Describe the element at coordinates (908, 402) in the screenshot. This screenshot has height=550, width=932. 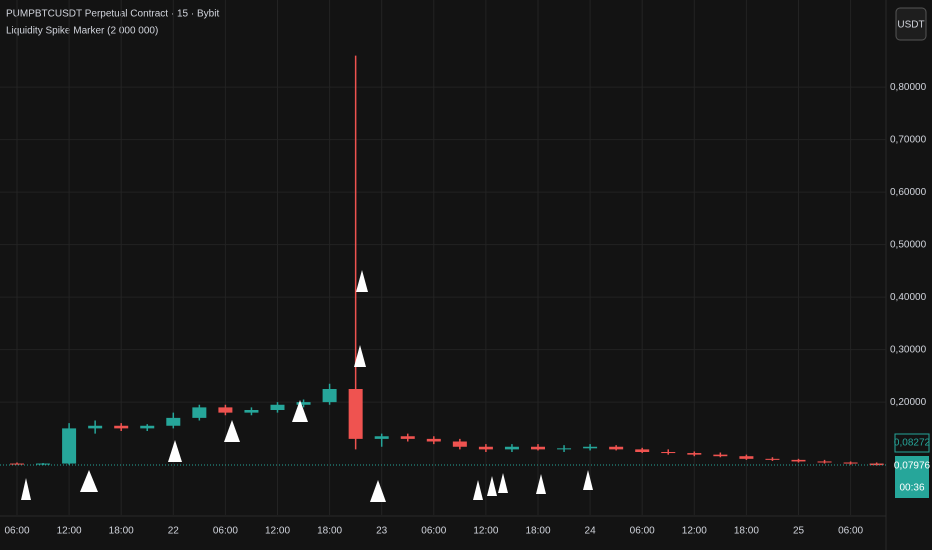
I see `y-tick-label: 0,20000` at that location.